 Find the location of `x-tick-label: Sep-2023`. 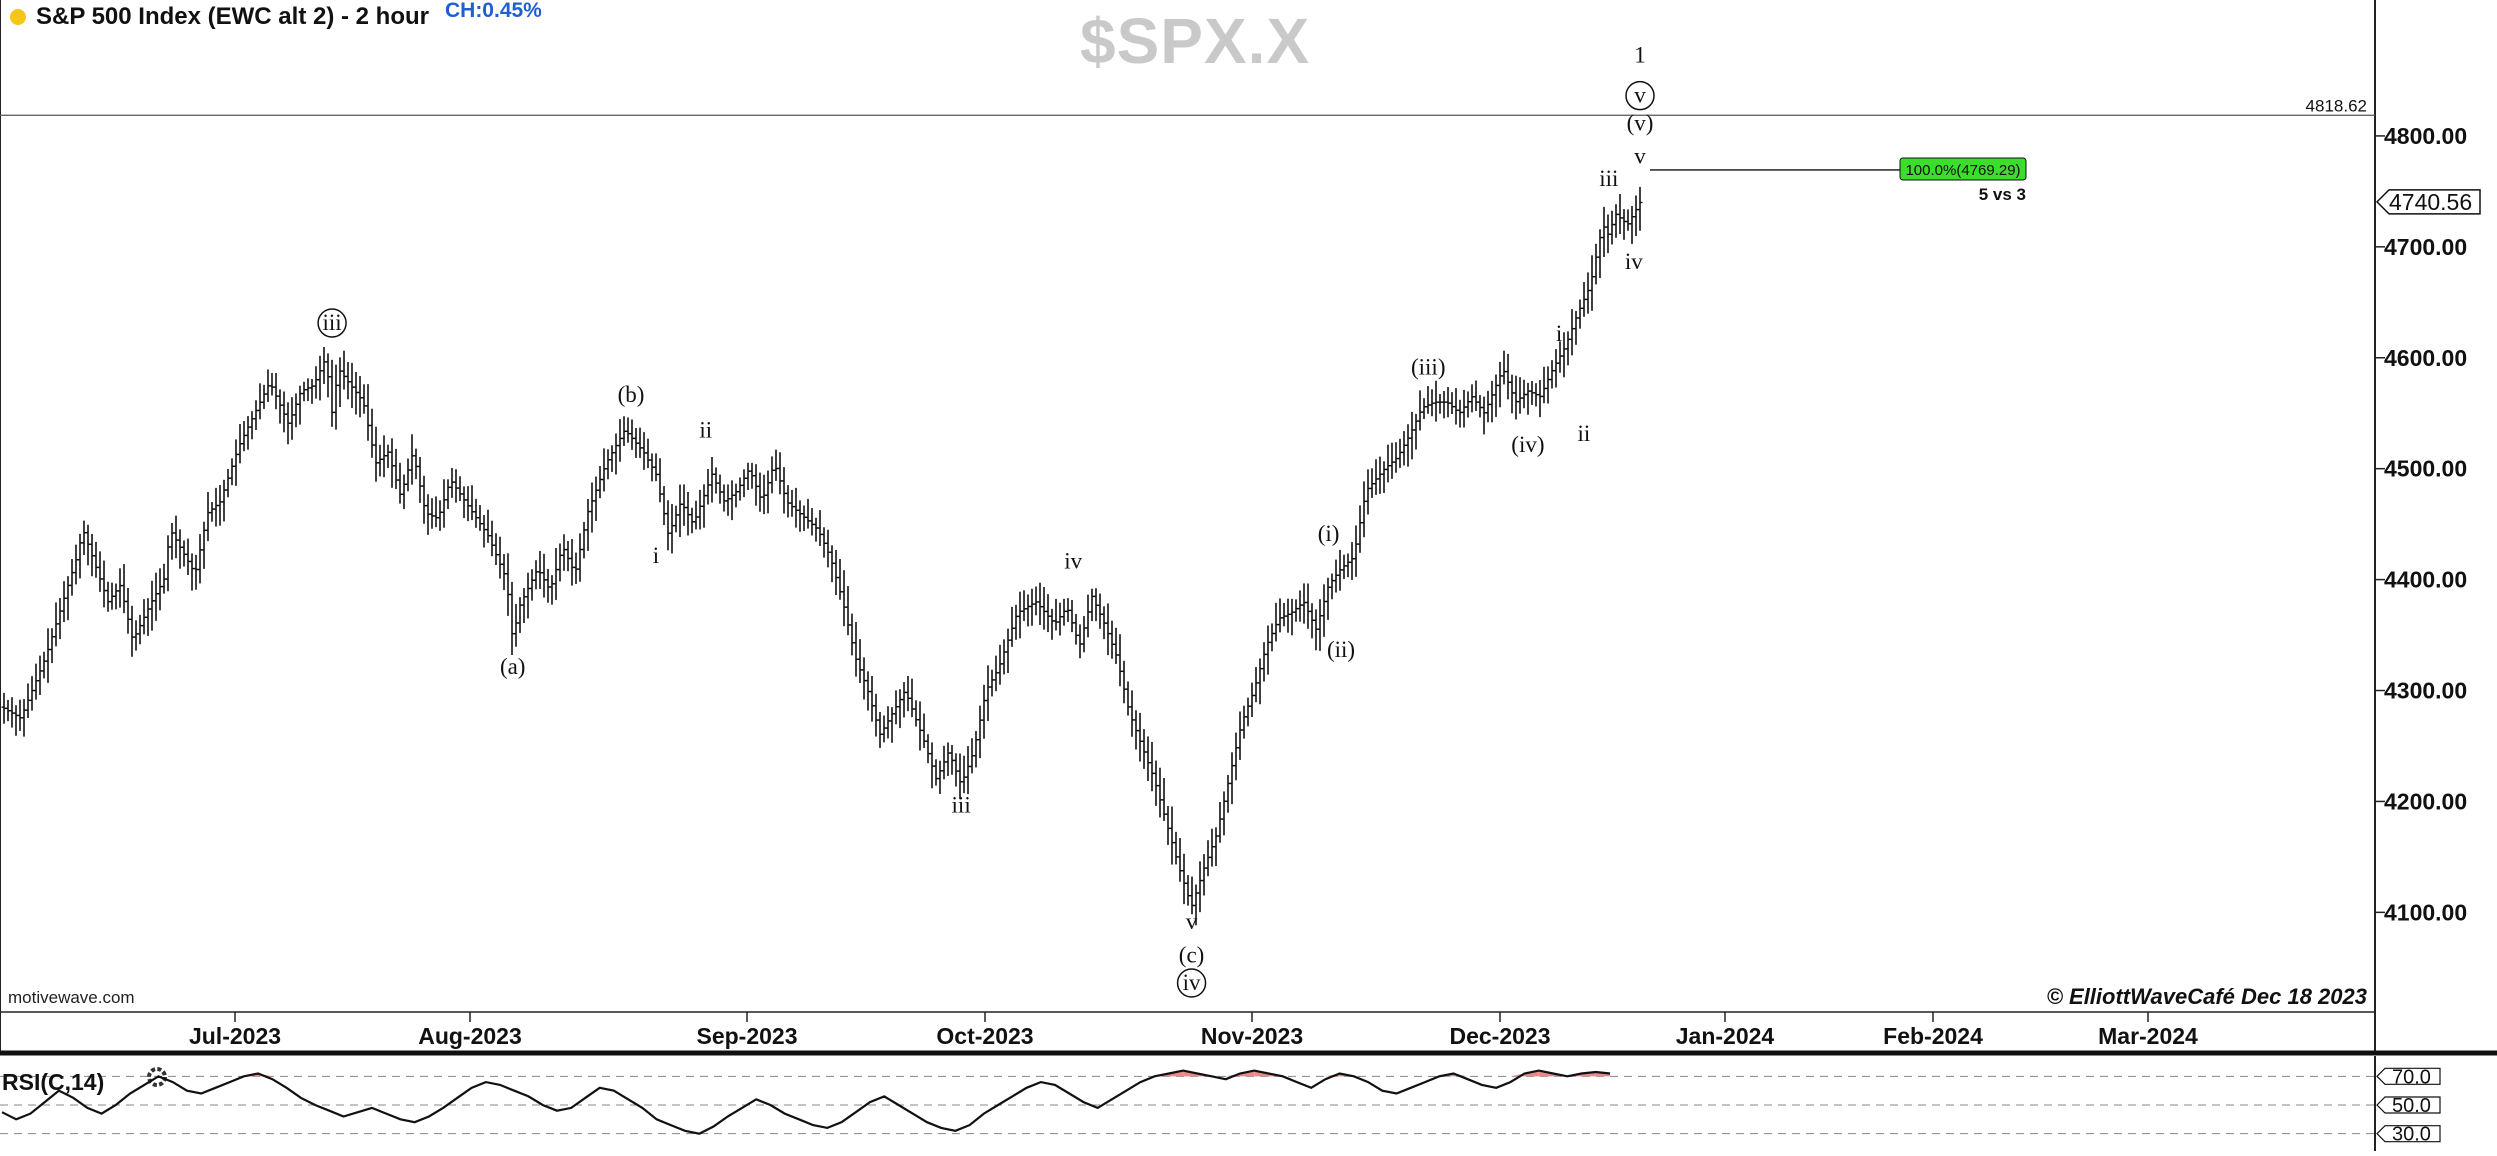

x-tick-label: Sep-2023 is located at coordinates (746, 1036).